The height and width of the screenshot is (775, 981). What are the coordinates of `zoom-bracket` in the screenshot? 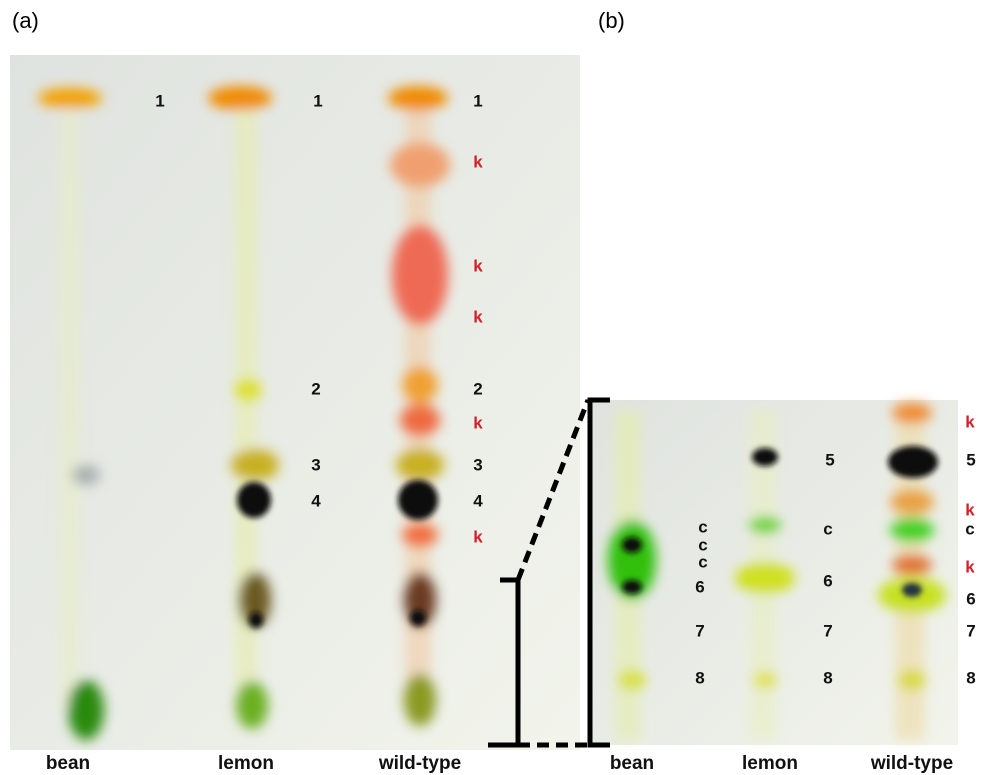 It's located at (549, 572).